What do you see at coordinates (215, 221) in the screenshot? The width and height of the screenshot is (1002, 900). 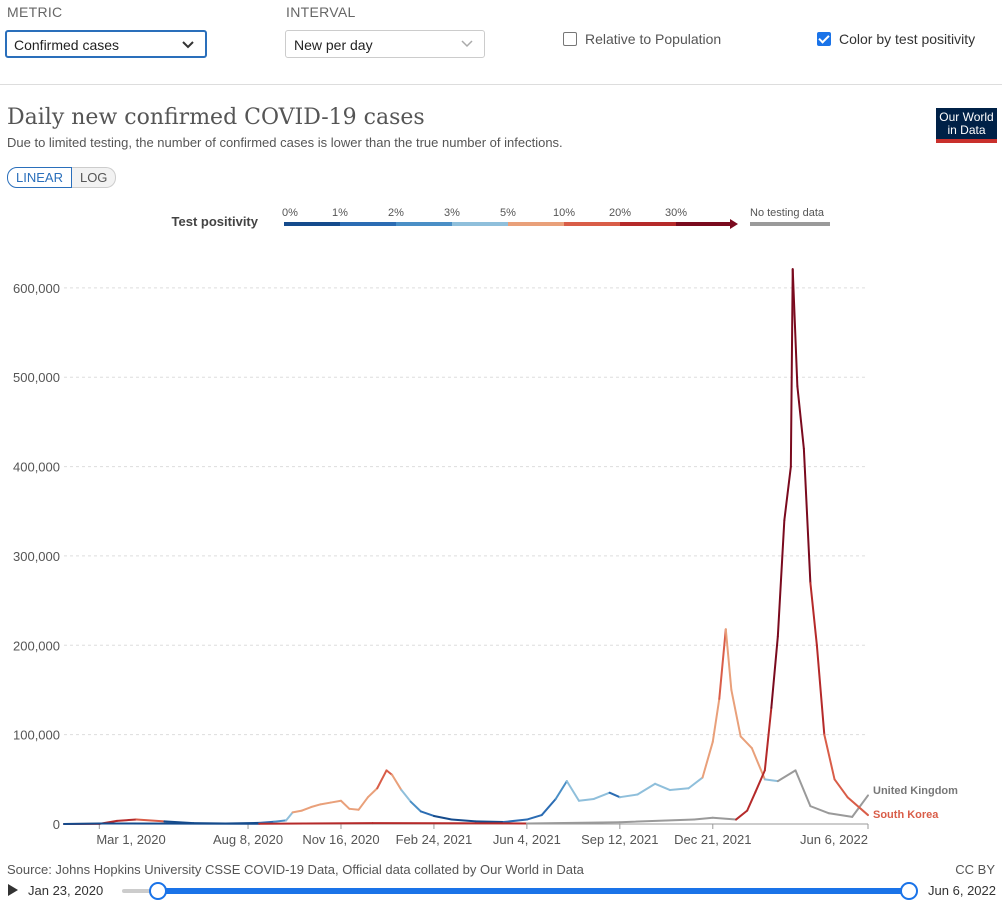 I see `legend-title: Test positivity` at bounding box center [215, 221].